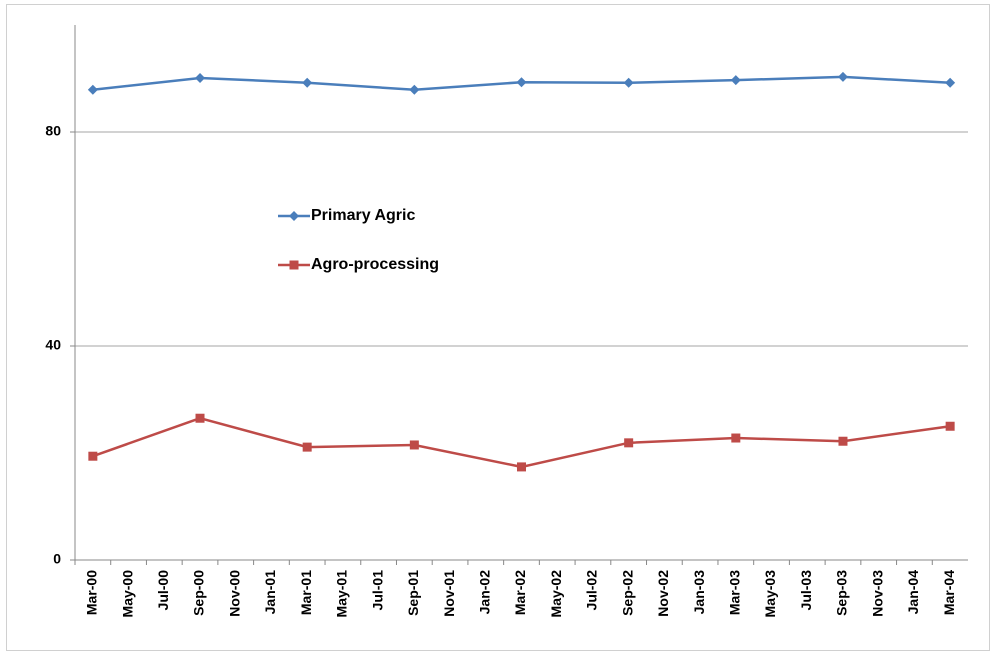  What do you see at coordinates (127, 594) in the screenshot?
I see `x-tick-label: May-00` at bounding box center [127, 594].